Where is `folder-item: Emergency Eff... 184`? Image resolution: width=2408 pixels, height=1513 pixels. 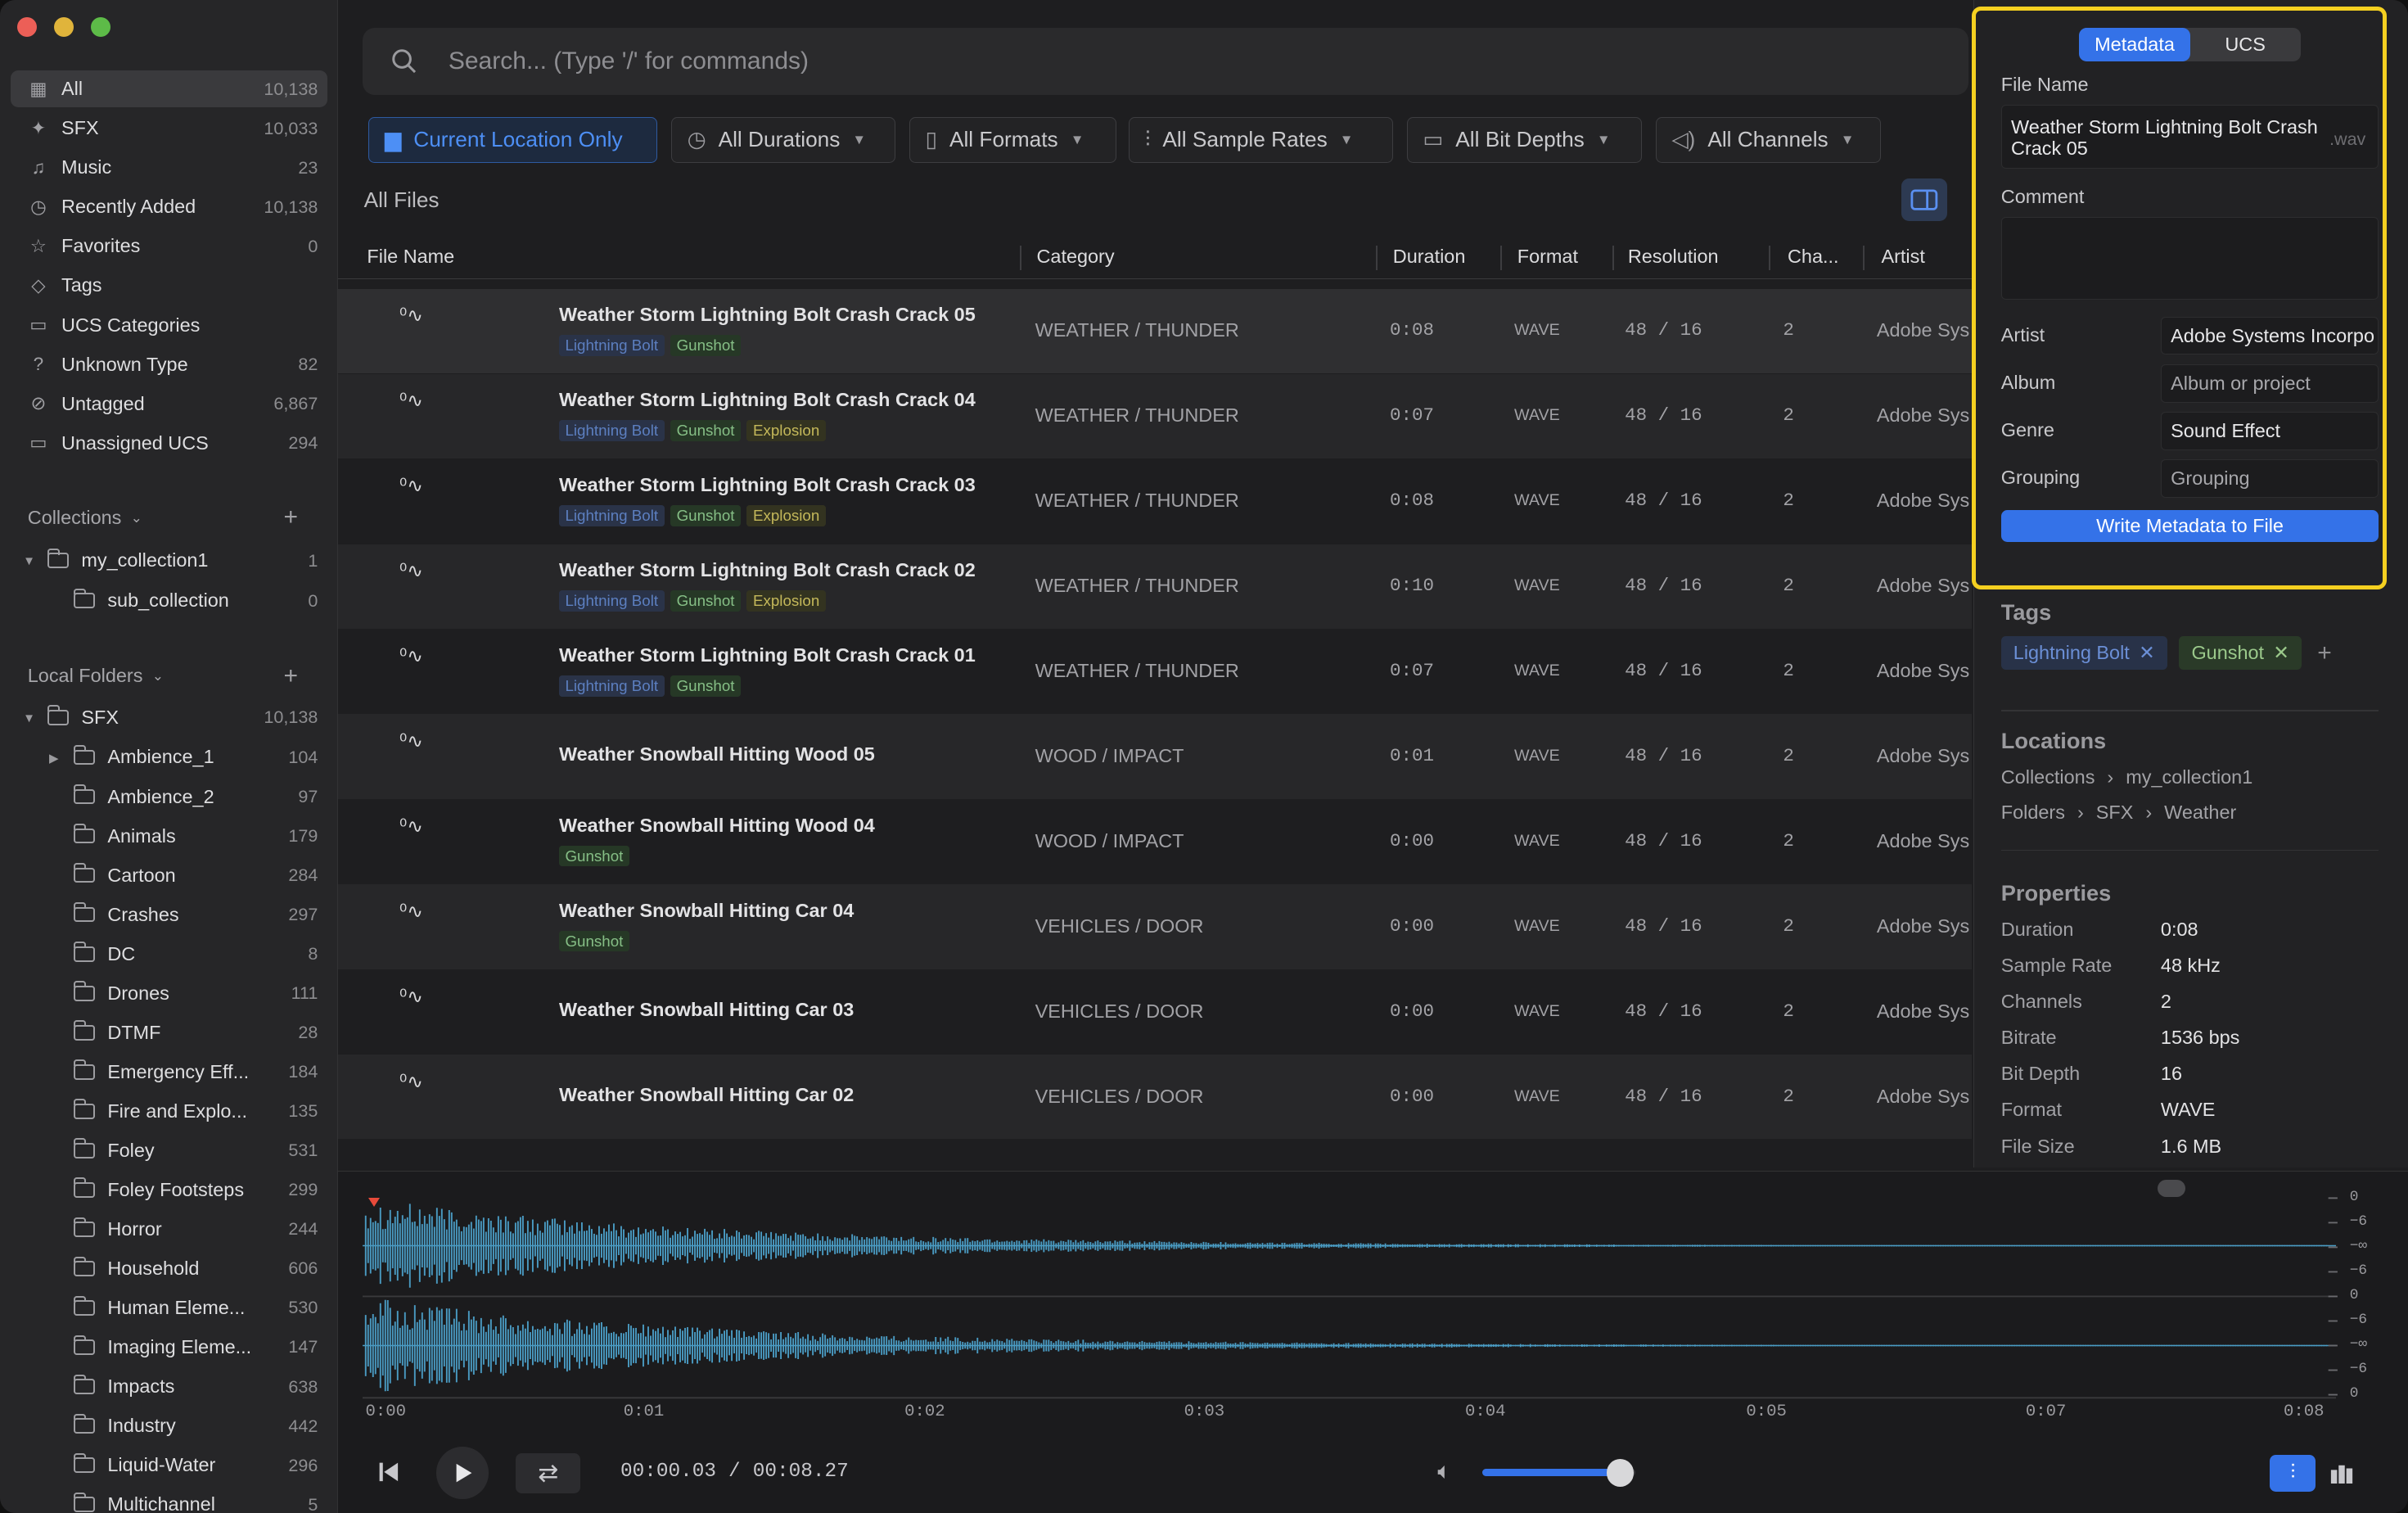
folder-item: Emergency Eff... 184 is located at coordinates (169, 1072).